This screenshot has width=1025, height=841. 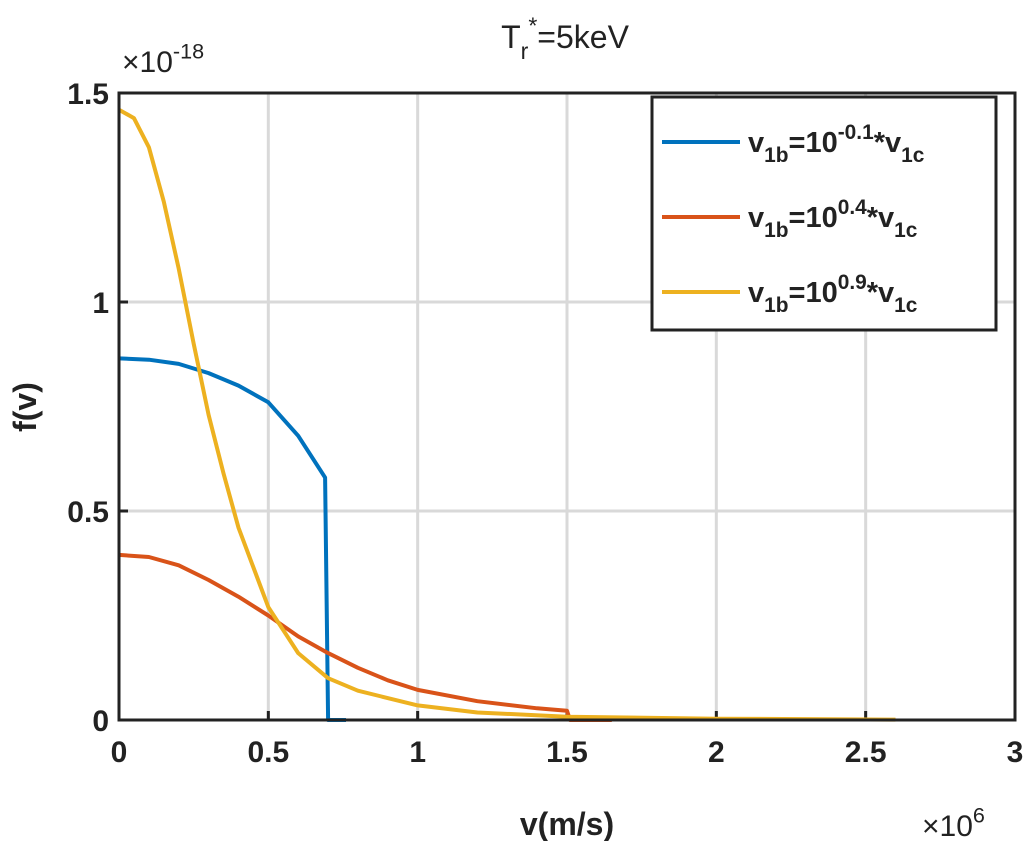 I want to click on x-tick-label: 1, so click(x=417, y=752).